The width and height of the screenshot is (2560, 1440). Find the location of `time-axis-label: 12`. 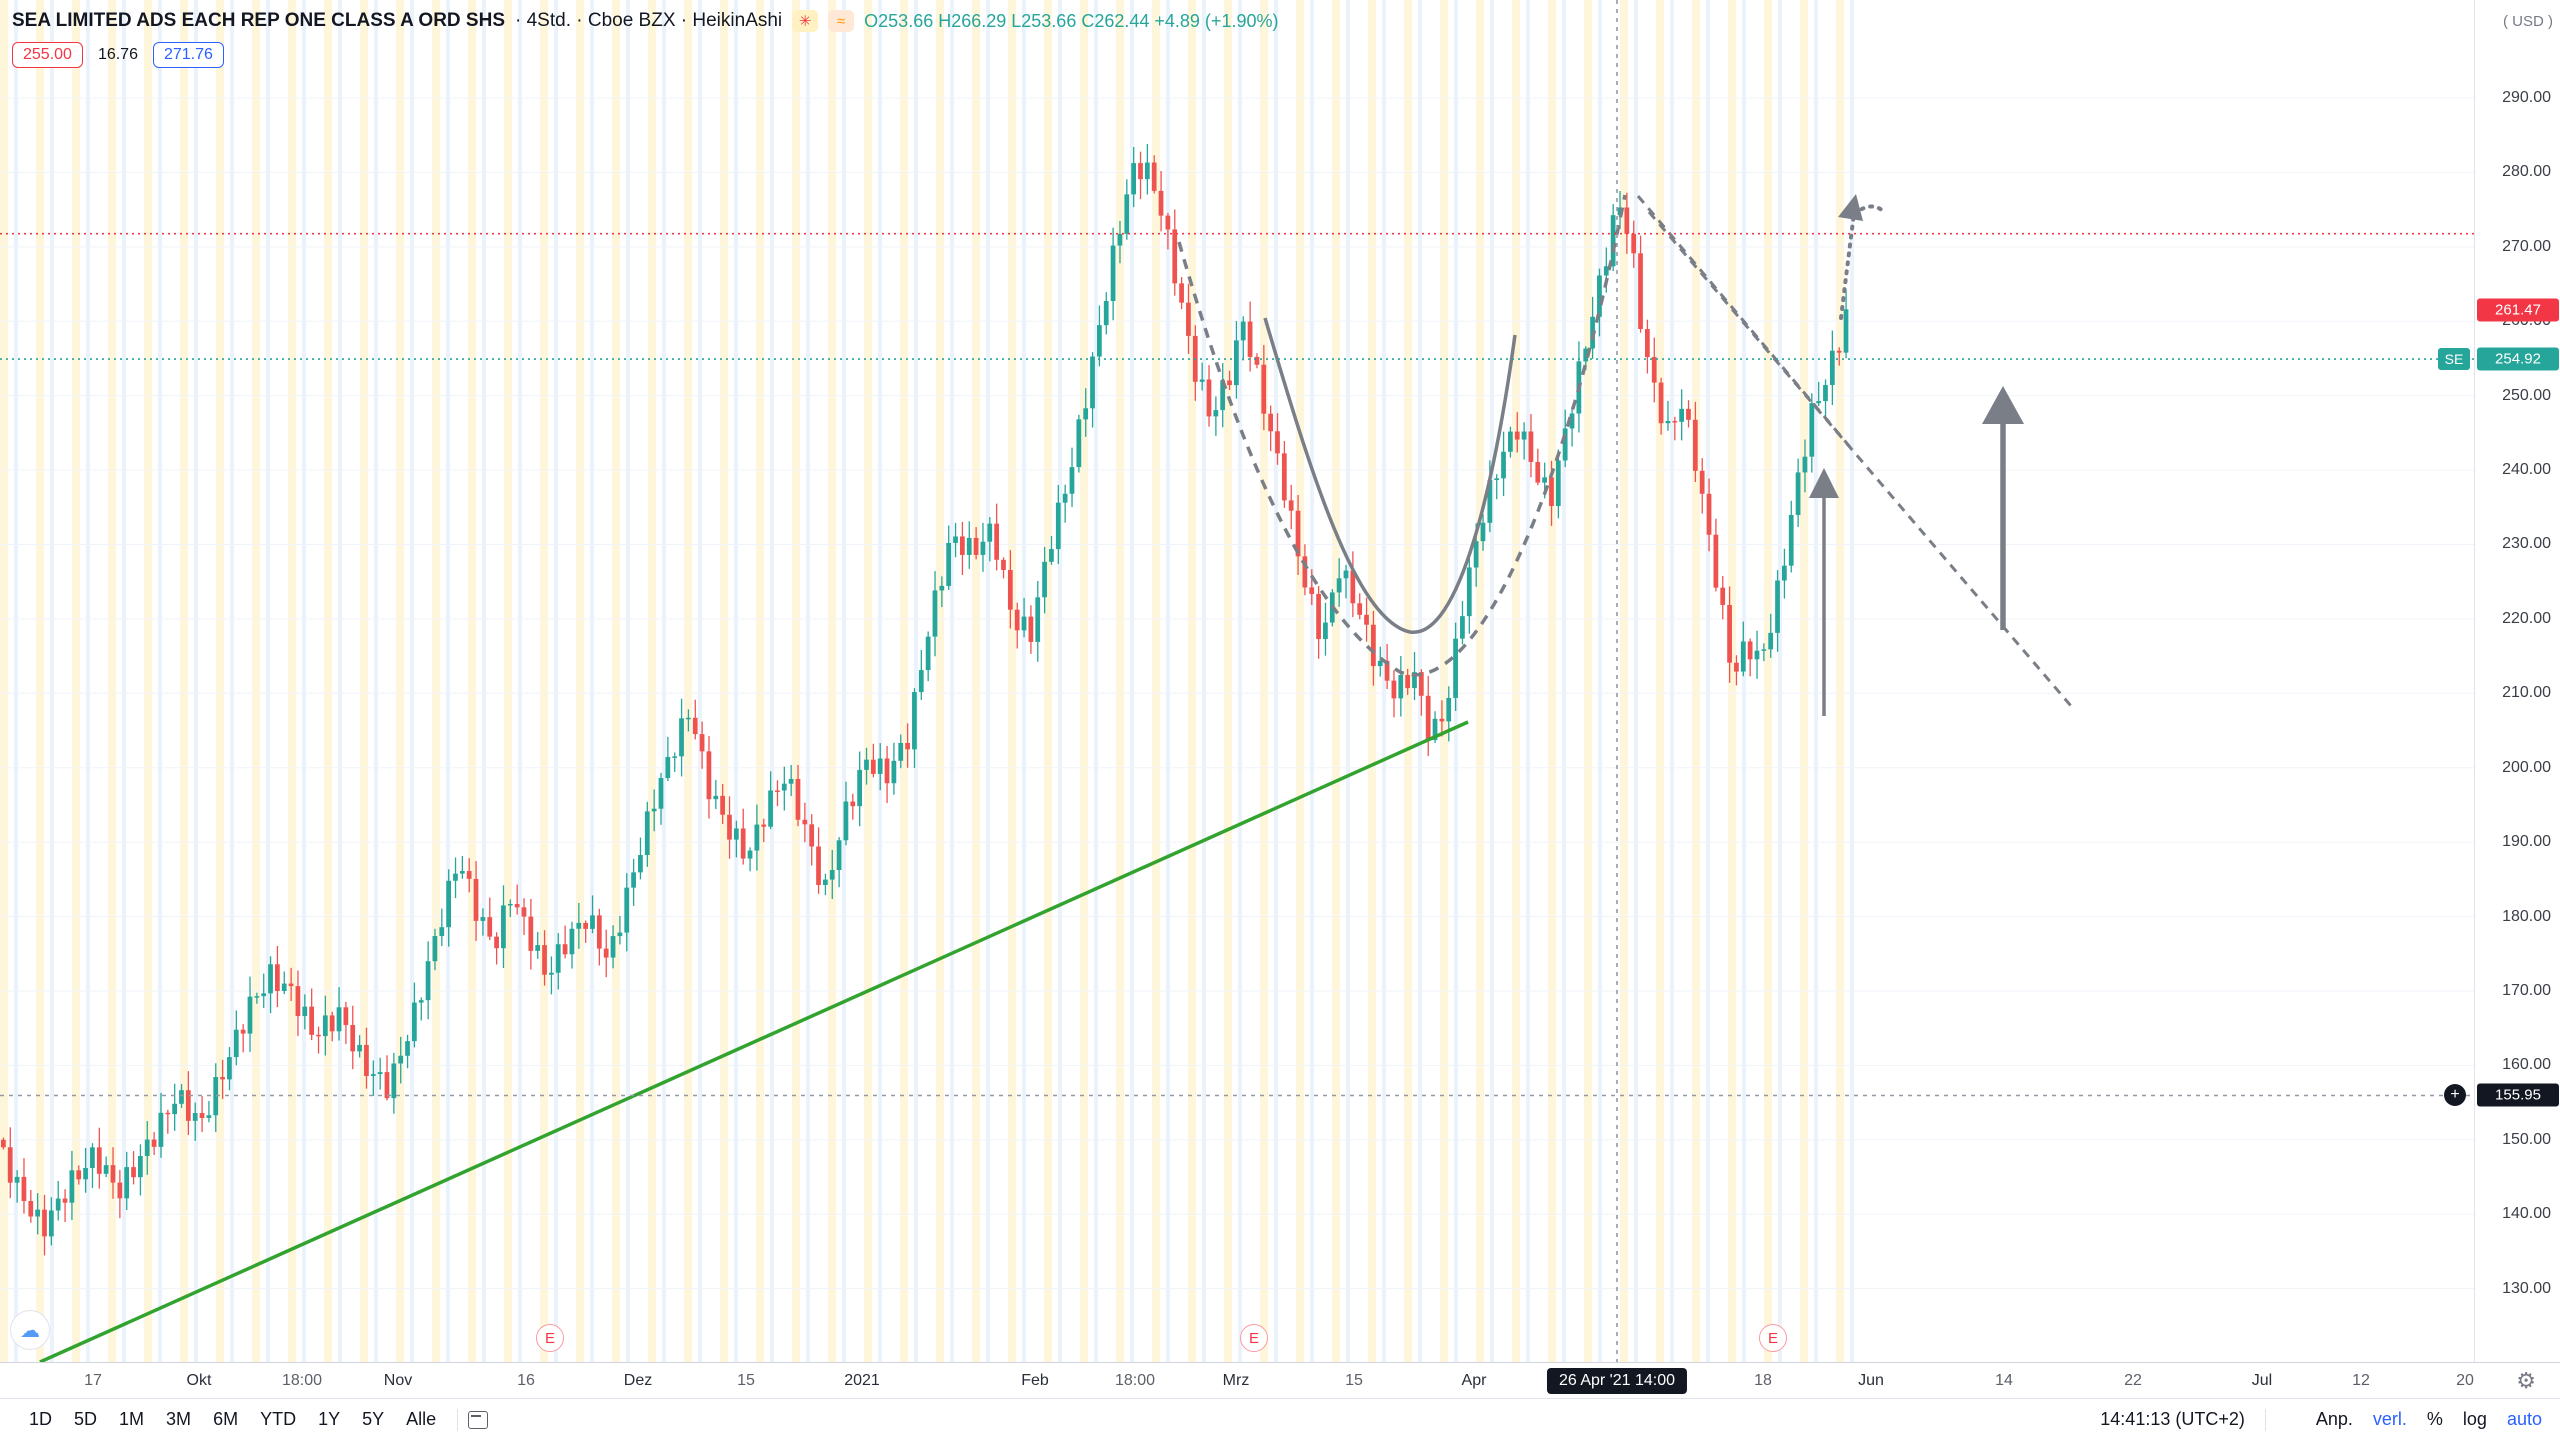

time-axis-label: 12 is located at coordinates (2361, 1380).